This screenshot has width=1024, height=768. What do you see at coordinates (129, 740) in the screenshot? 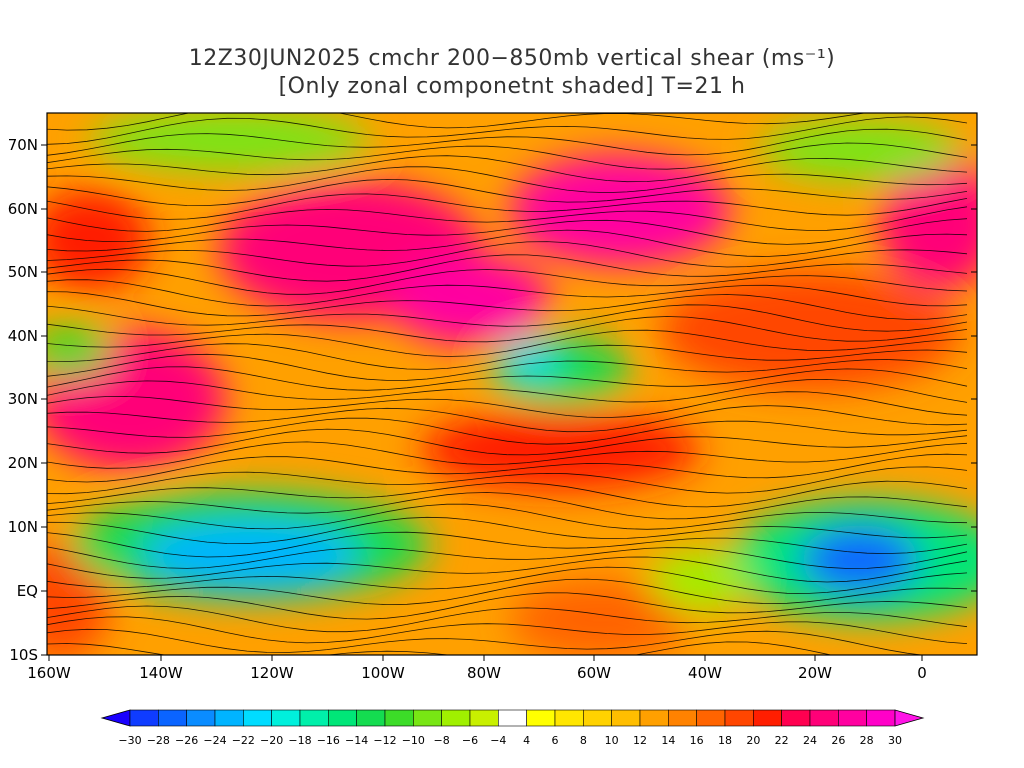
I see `colorbar-label: −30` at bounding box center [129, 740].